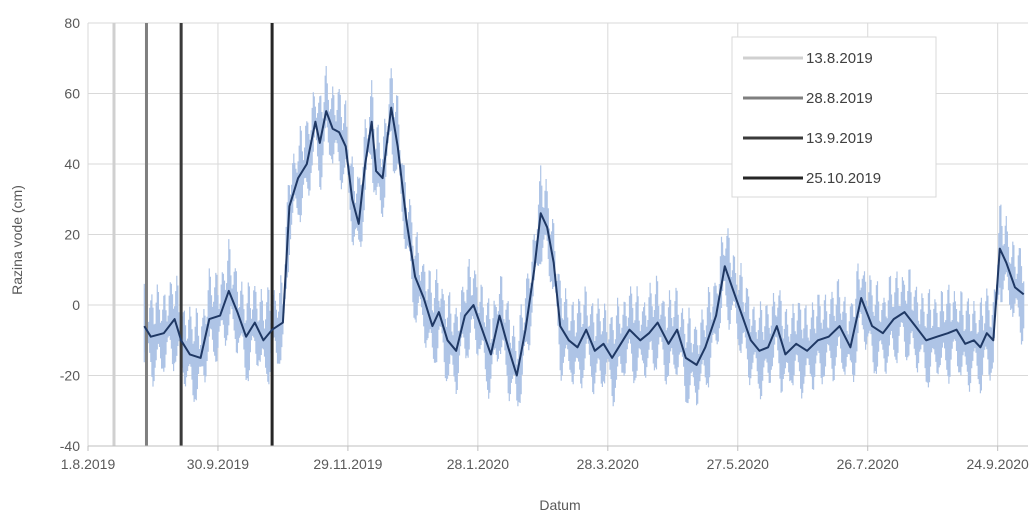  I want to click on y-tick-label: 60, so click(72, 94).